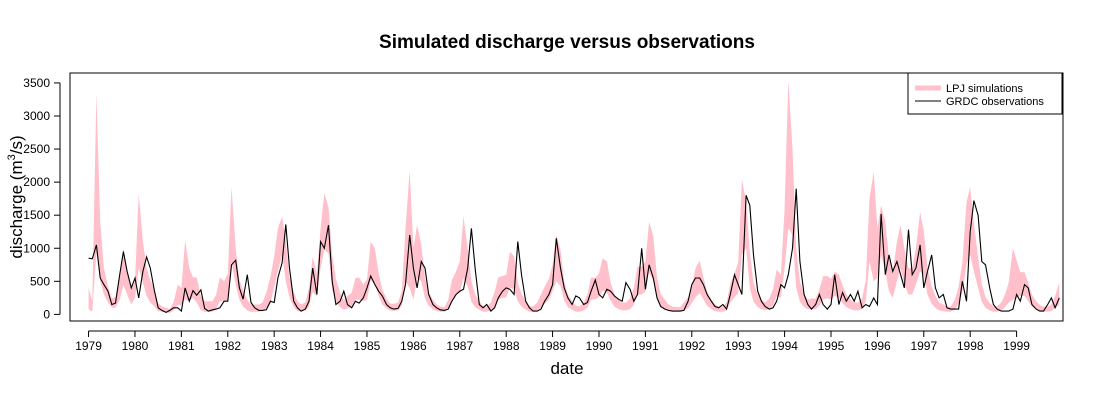 This screenshot has height=412, width=1100. Describe the element at coordinates (36, 182) in the screenshot. I see `y-tick-label: 2000` at that location.